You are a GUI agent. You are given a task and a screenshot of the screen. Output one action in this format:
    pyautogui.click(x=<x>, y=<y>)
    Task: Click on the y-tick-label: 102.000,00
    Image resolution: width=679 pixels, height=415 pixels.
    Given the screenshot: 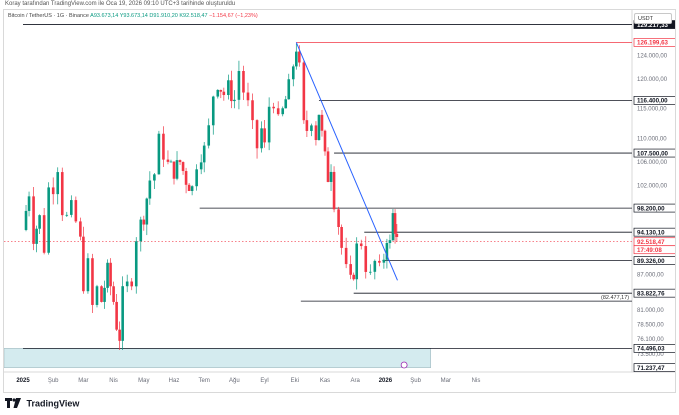 What is the action you would take?
    pyautogui.click(x=652, y=187)
    